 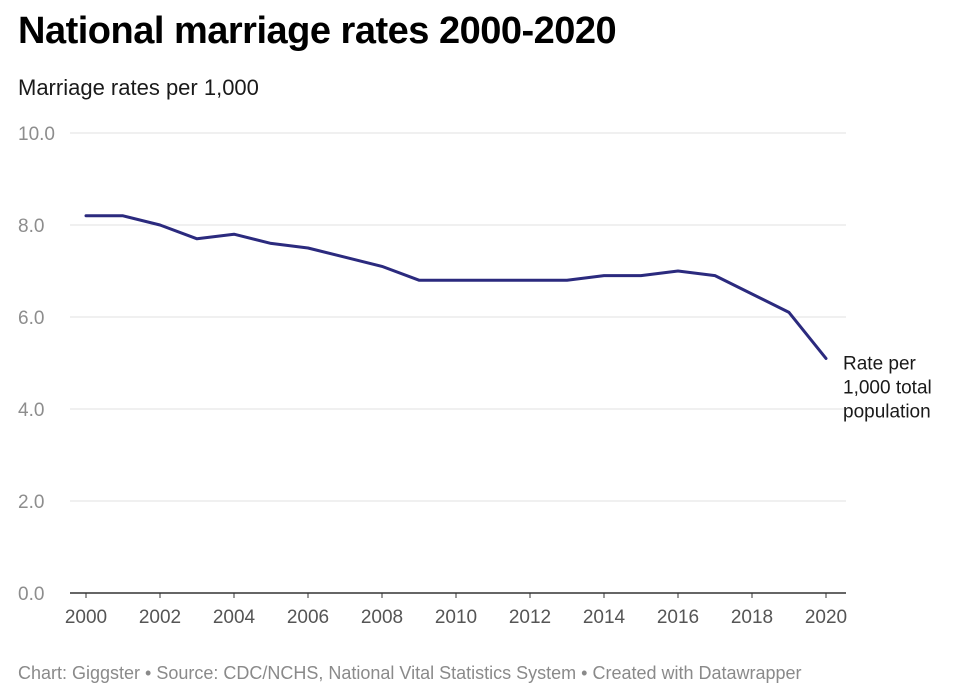 I want to click on chart-subtitle: Marriage rates per 1,000, so click(x=138, y=87).